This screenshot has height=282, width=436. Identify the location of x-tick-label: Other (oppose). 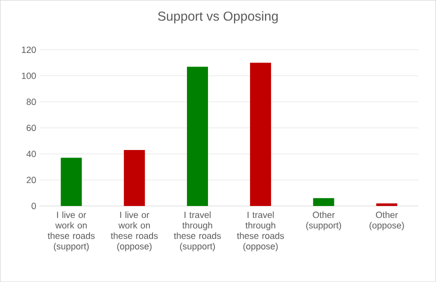
(387, 221).